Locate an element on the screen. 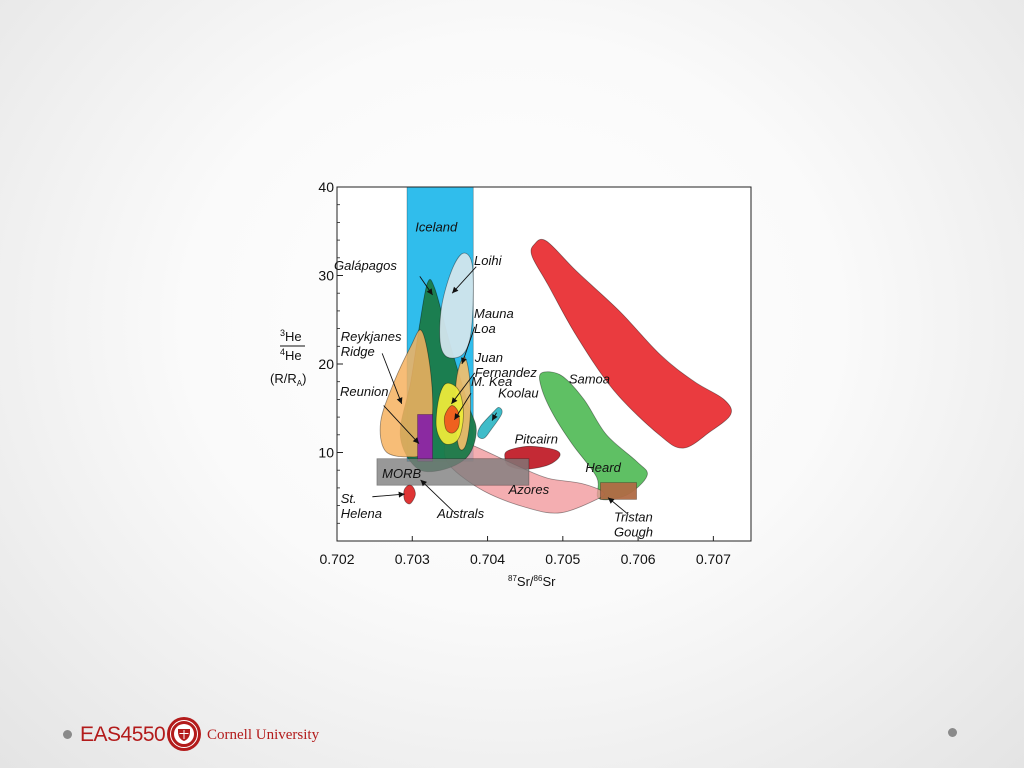  reykjanes-ridge-label-line: Reykjanes is located at coordinates (371, 336).